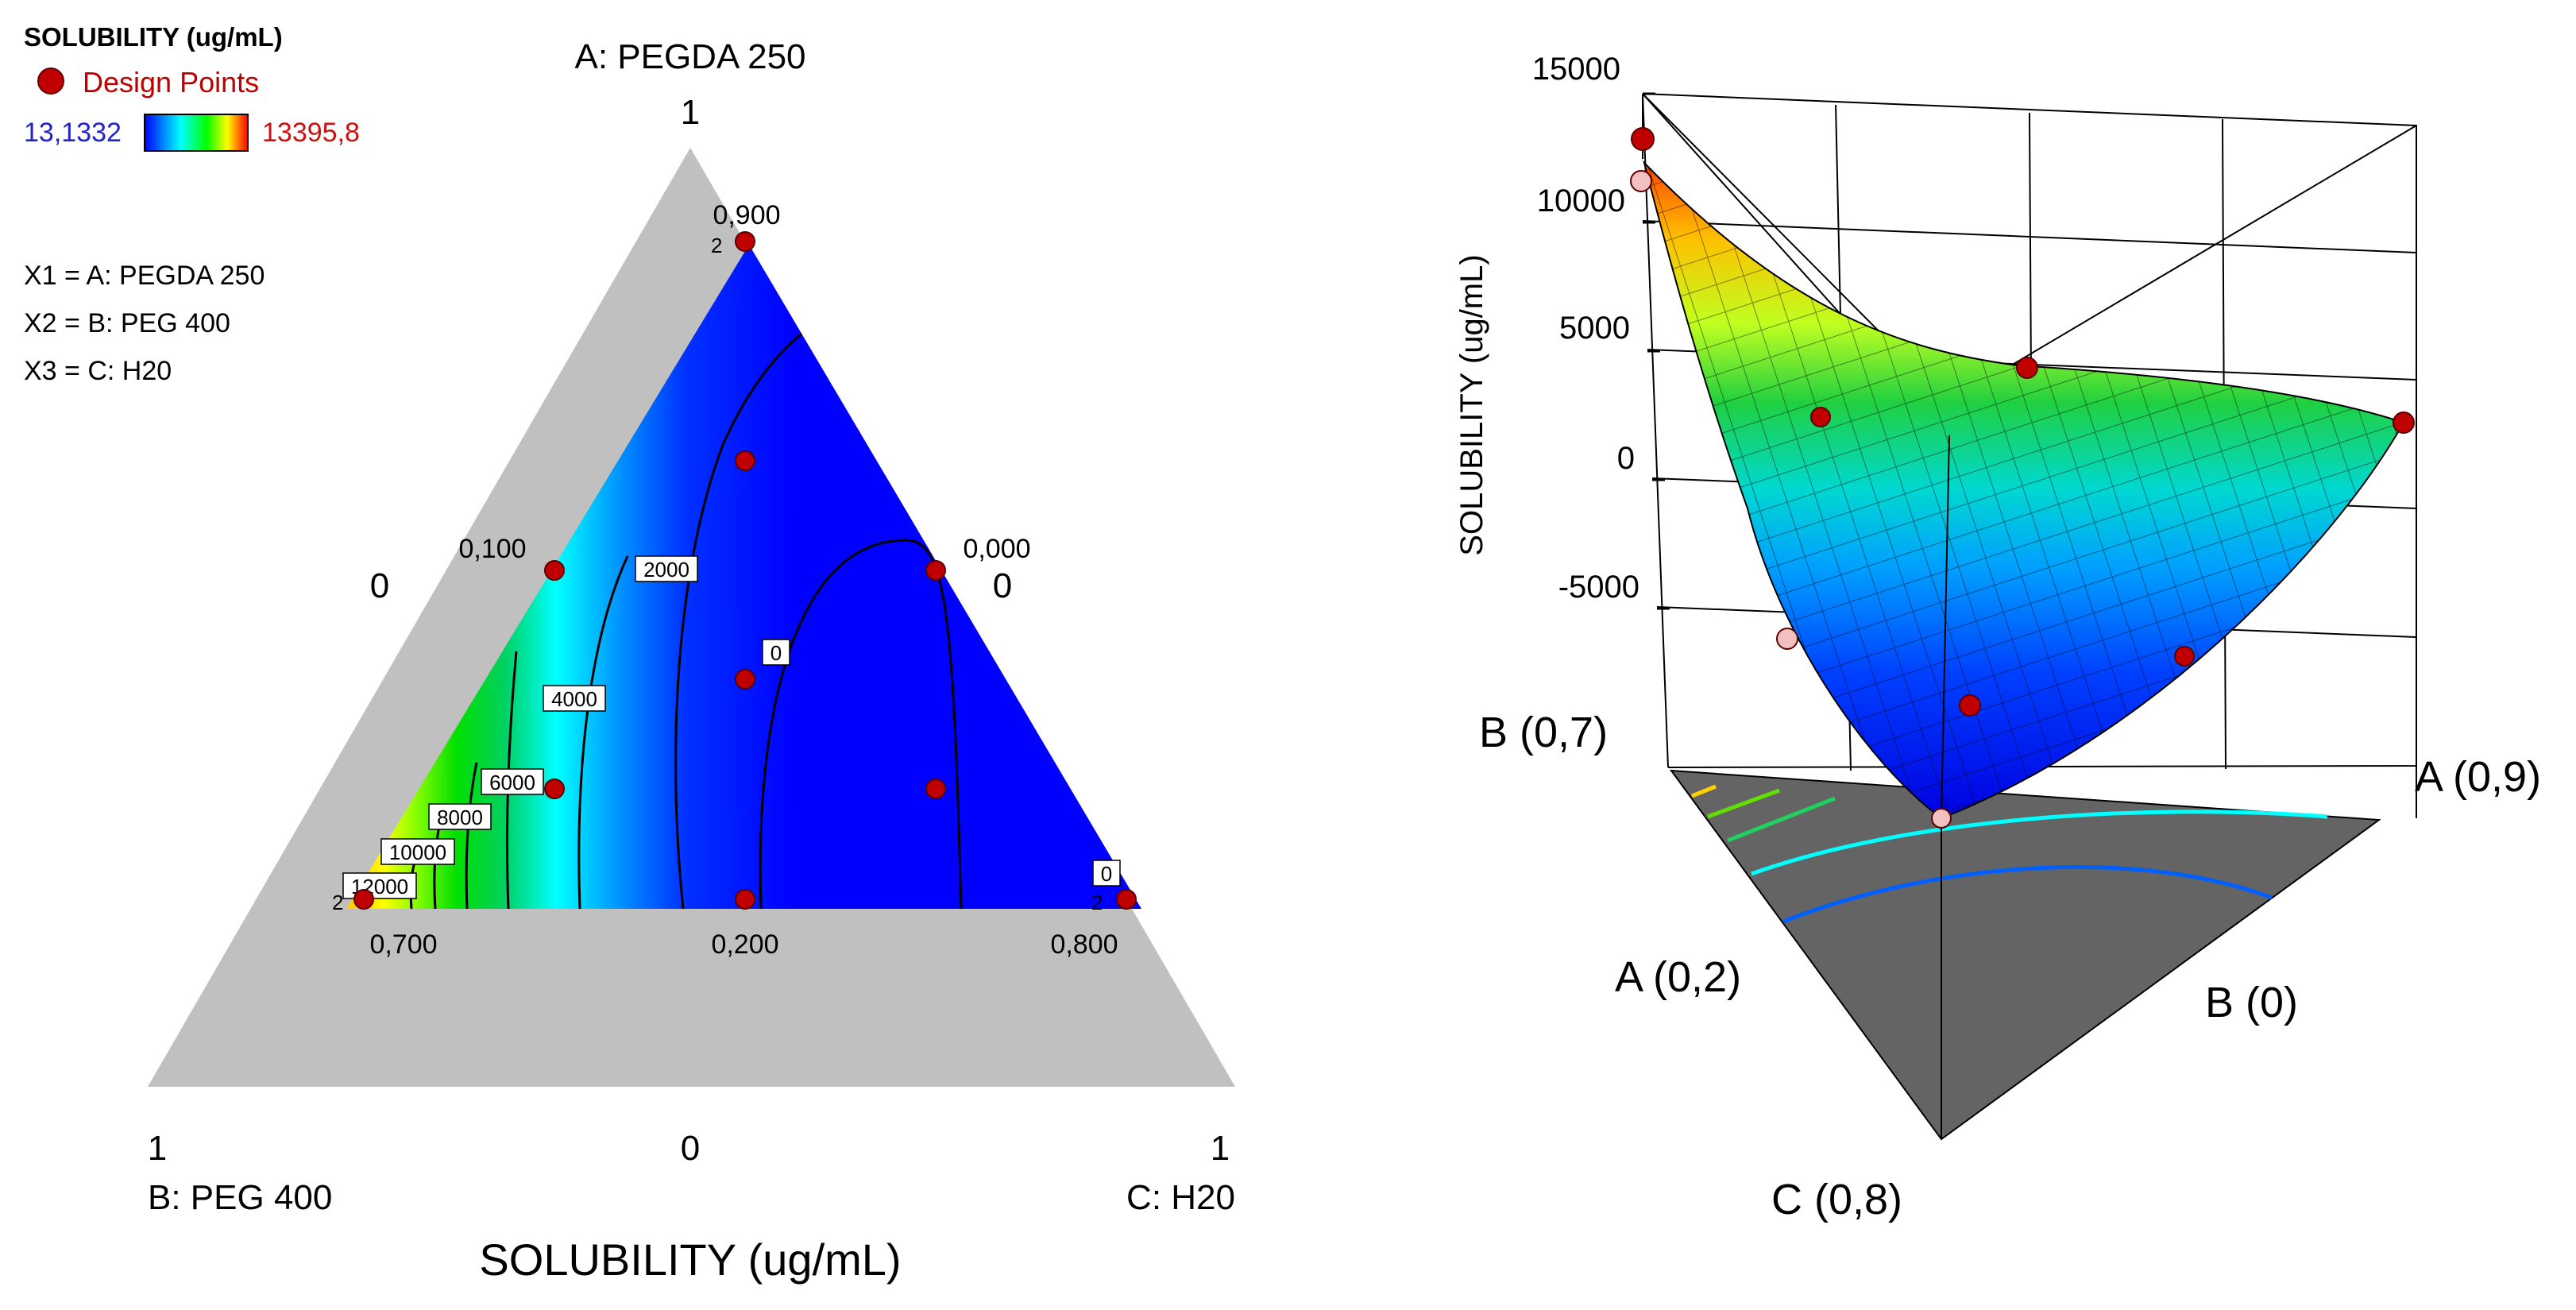 The height and width of the screenshot is (1310, 2576). I want to click on contour-label-0-edge: 0, so click(1106, 873).